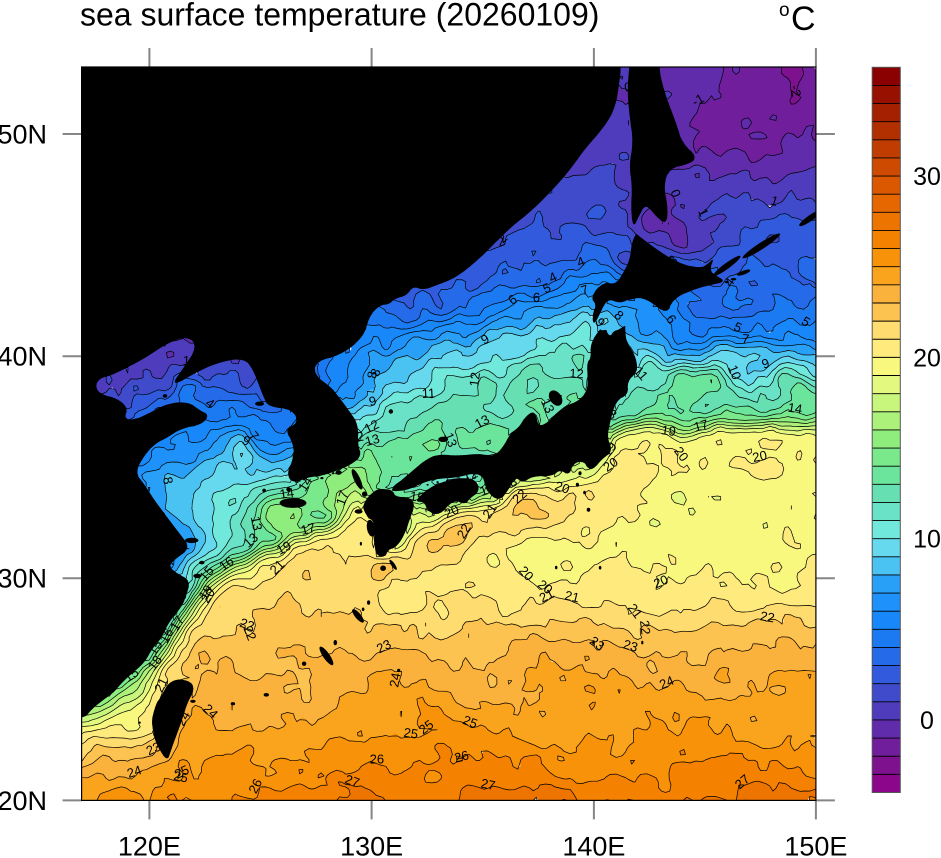 The width and height of the screenshot is (941, 858). Describe the element at coordinates (149, 845) in the screenshot. I see `svg-text: 120E` at that location.